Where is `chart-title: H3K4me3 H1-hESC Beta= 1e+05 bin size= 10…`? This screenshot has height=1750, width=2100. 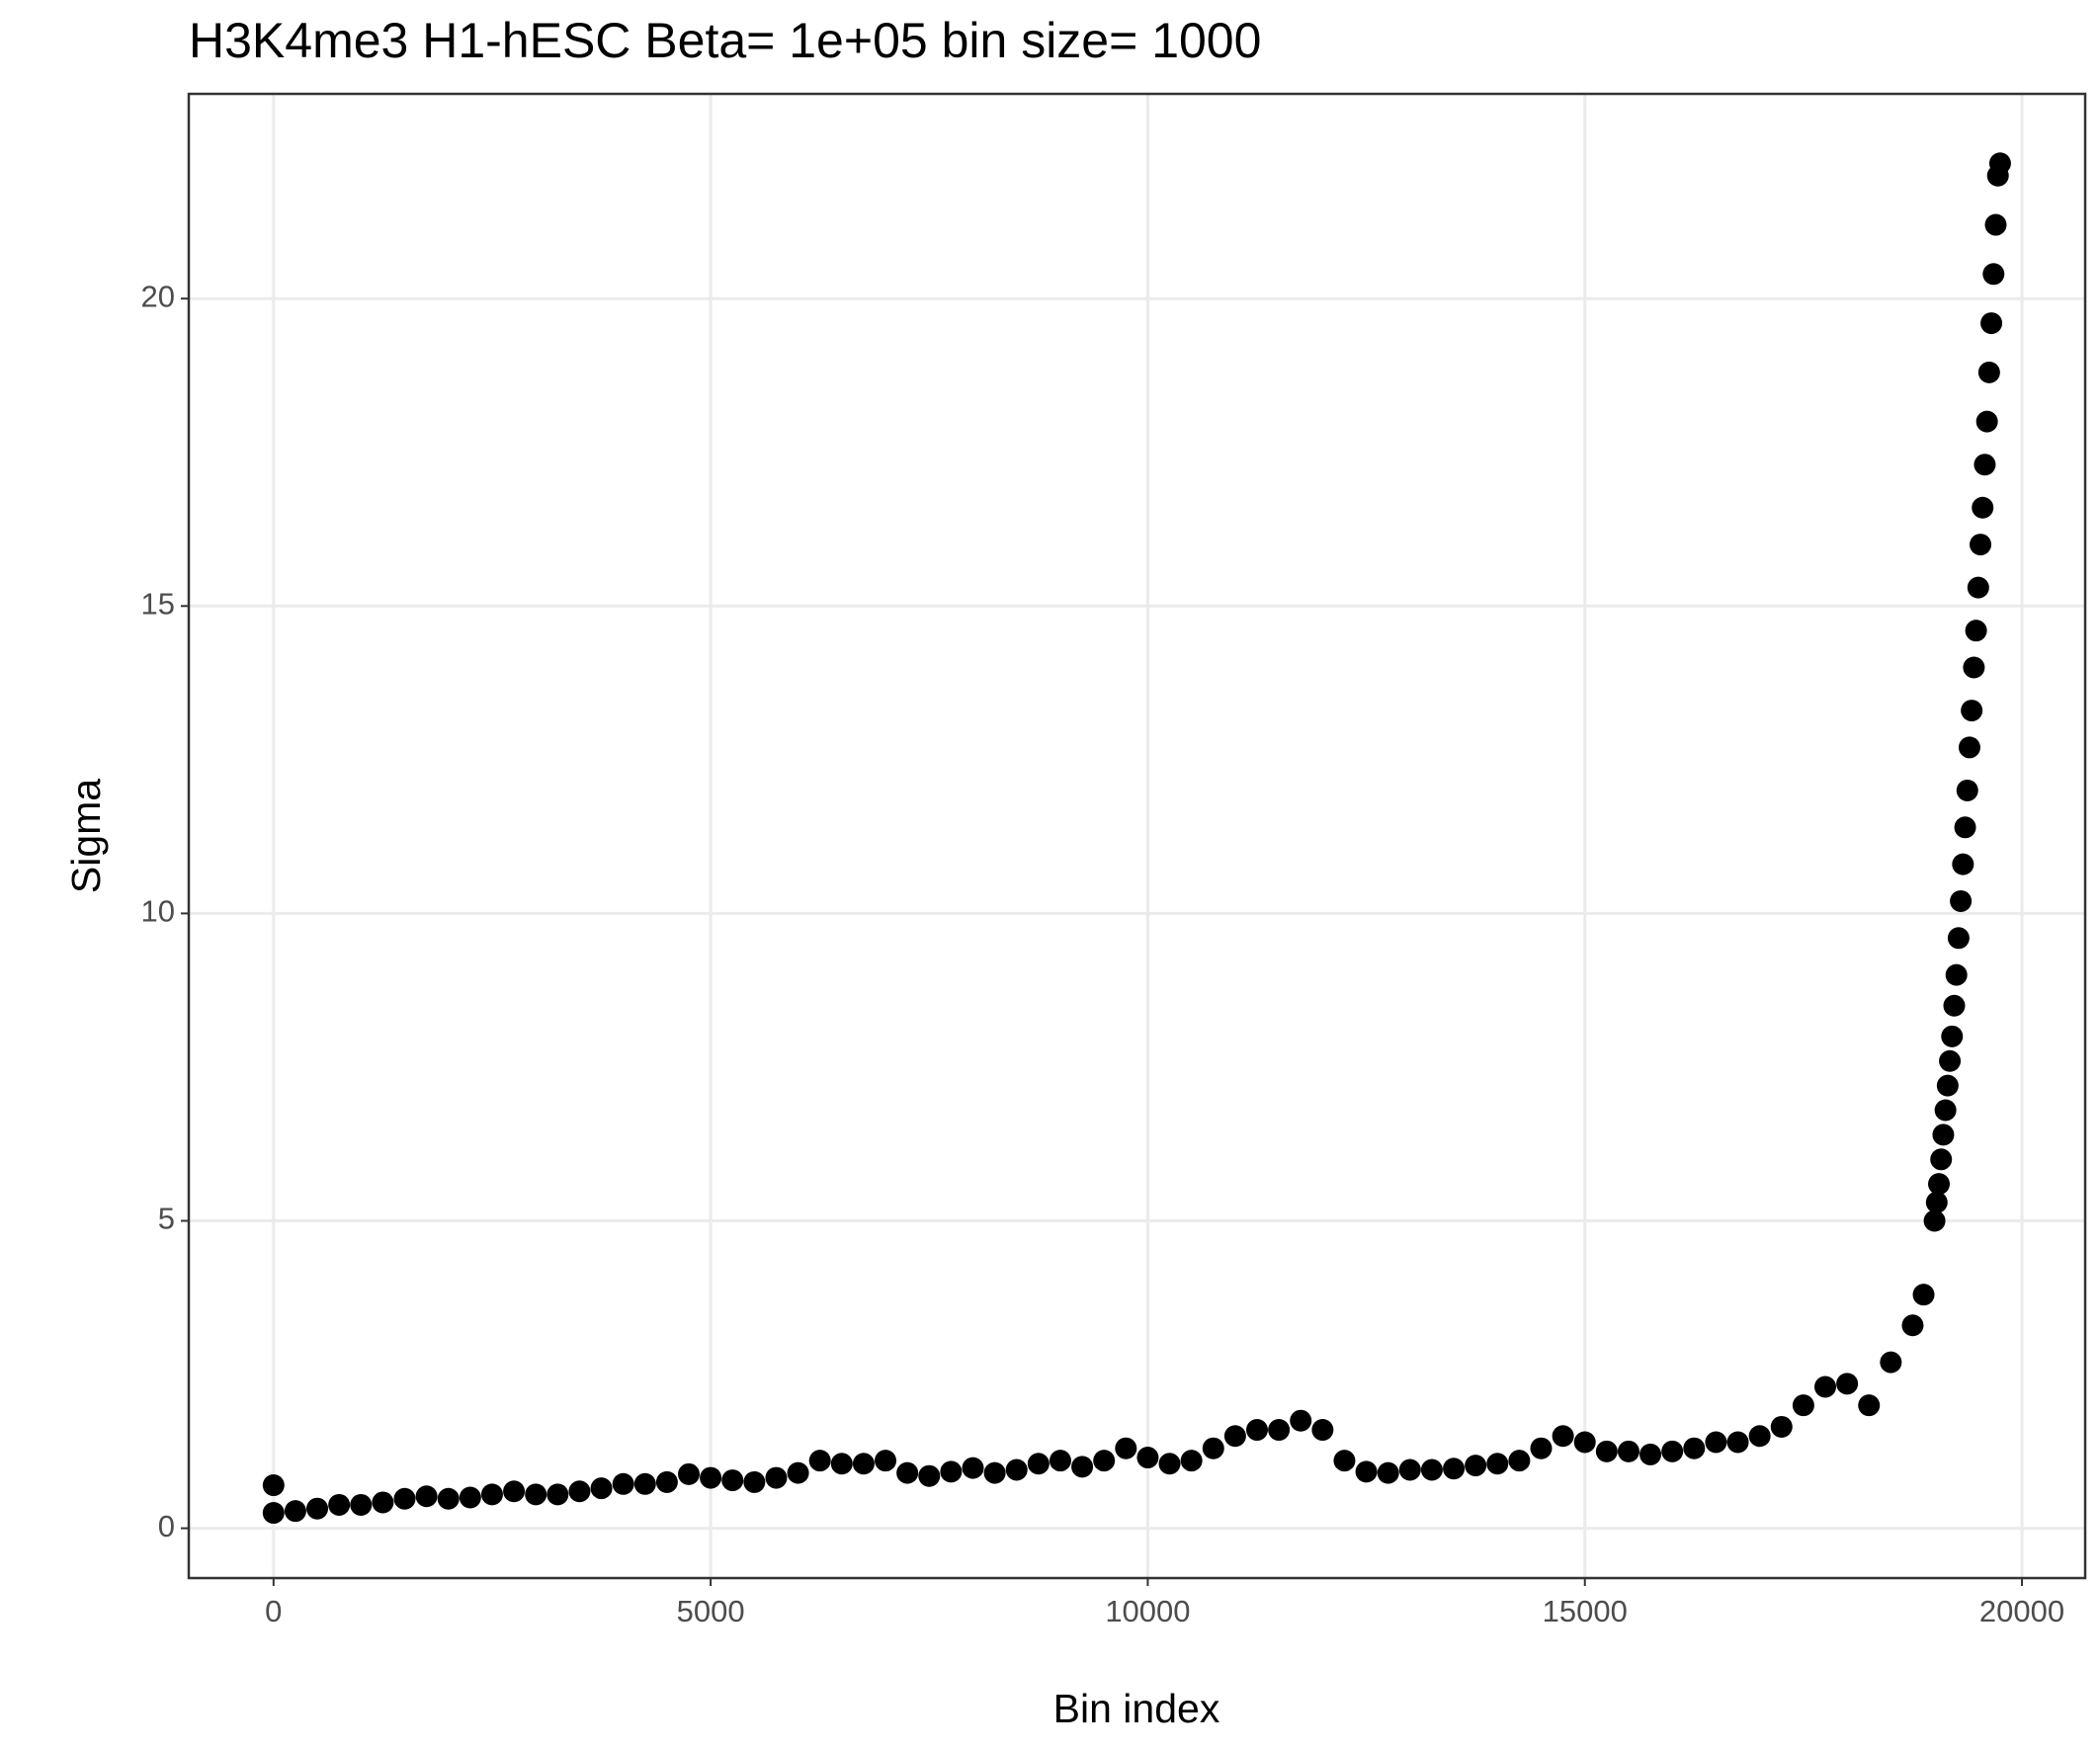 chart-title: H3K4me3 H1-hESC Beta= 1e+05 bin size= 10… is located at coordinates (725, 40).